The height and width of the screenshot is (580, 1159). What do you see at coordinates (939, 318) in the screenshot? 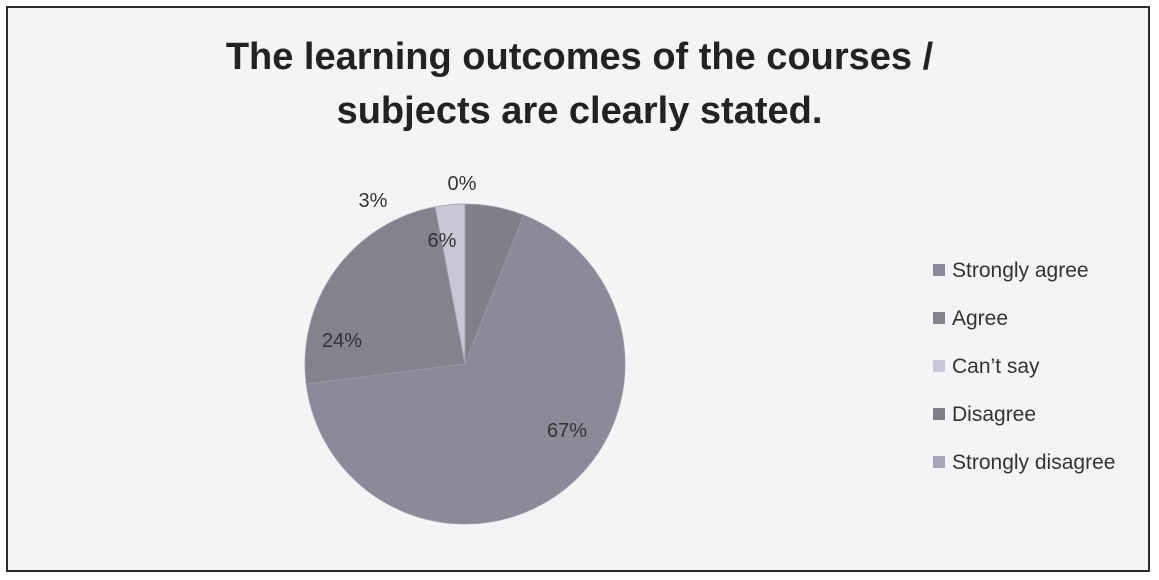
I see `legend-swatch-agree` at bounding box center [939, 318].